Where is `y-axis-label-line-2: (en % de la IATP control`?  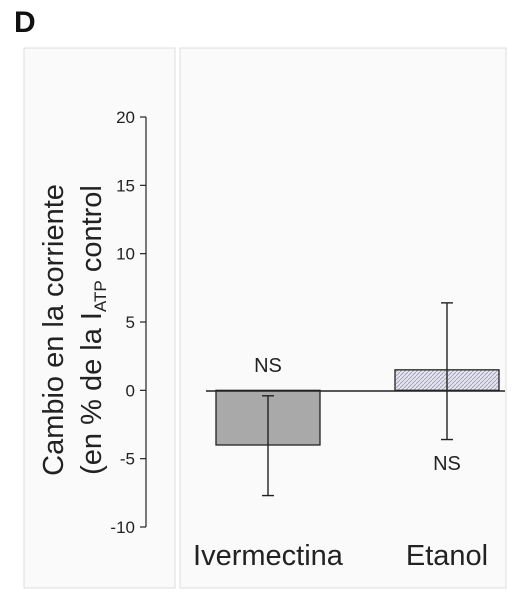 y-axis-label-line-2: (en % de la IATP control is located at coordinates (93, 330).